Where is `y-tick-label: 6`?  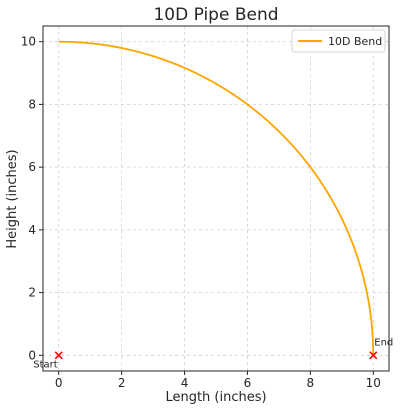 y-tick-label: 6 is located at coordinates (32, 167).